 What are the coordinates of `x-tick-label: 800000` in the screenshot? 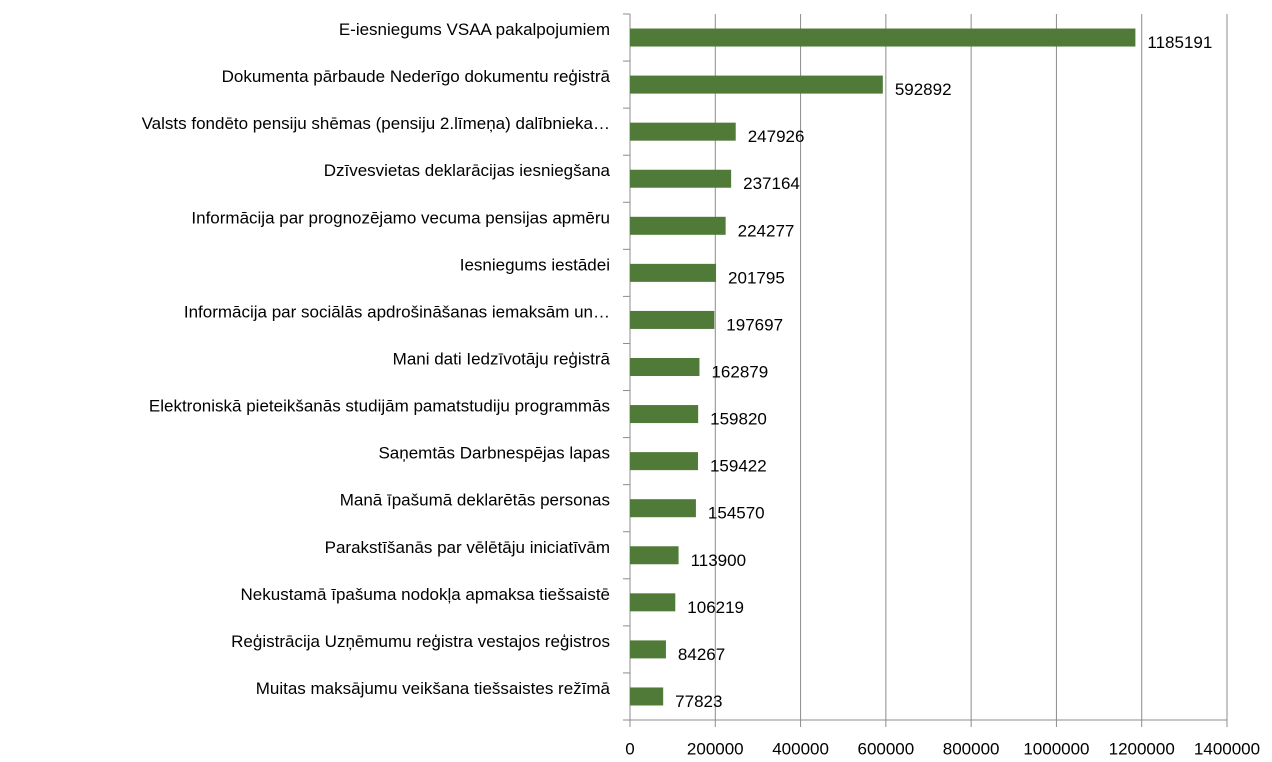 It's located at (971, 748).